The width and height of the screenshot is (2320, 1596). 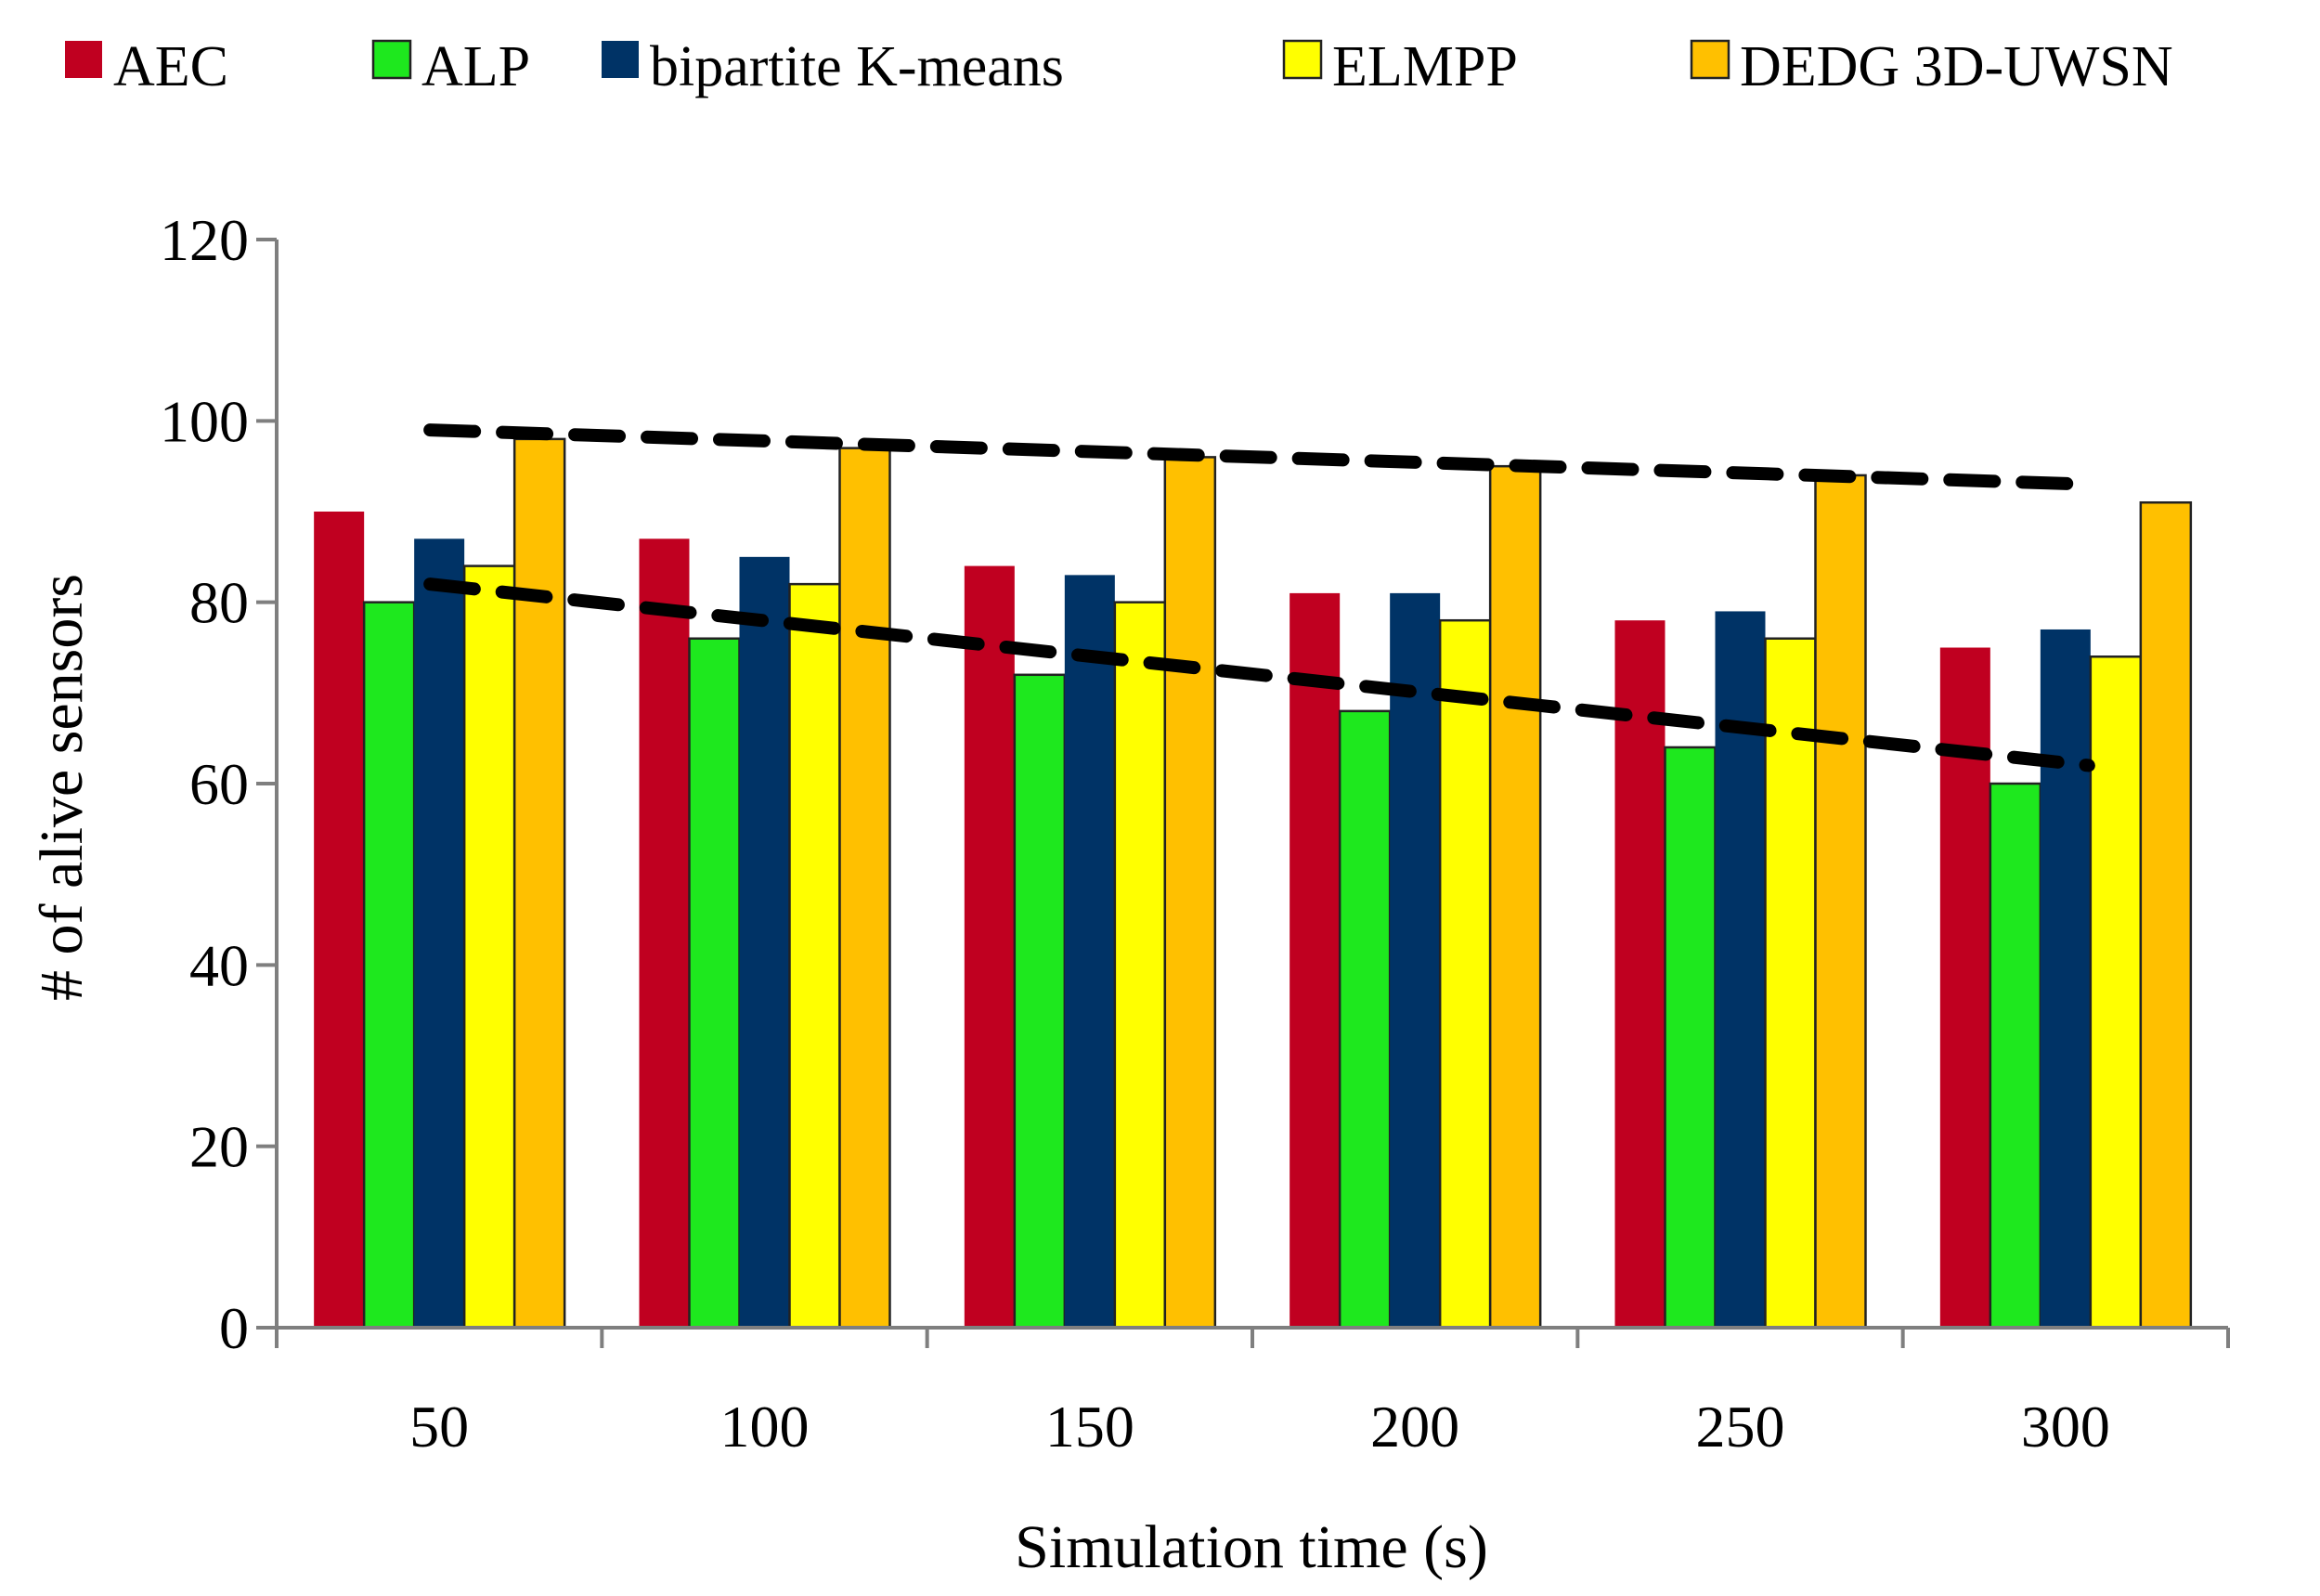 What do you see at coordinates (234, 1328) in the screenshot?
I see `y-tick-label-0: 0` at bounding box center [234, 1328].